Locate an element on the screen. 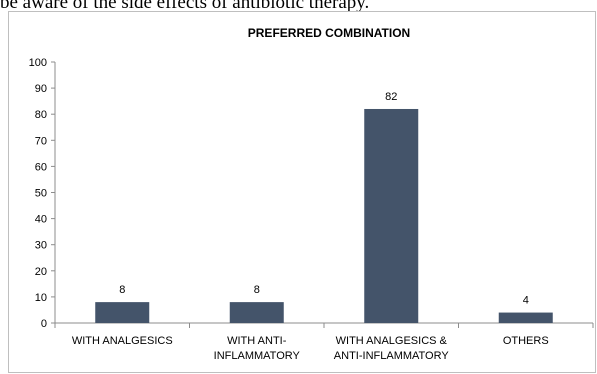 This screenshot has width=597, height=374. x-category-label: INFLAMMATORY is located at coordinates (257, 356).